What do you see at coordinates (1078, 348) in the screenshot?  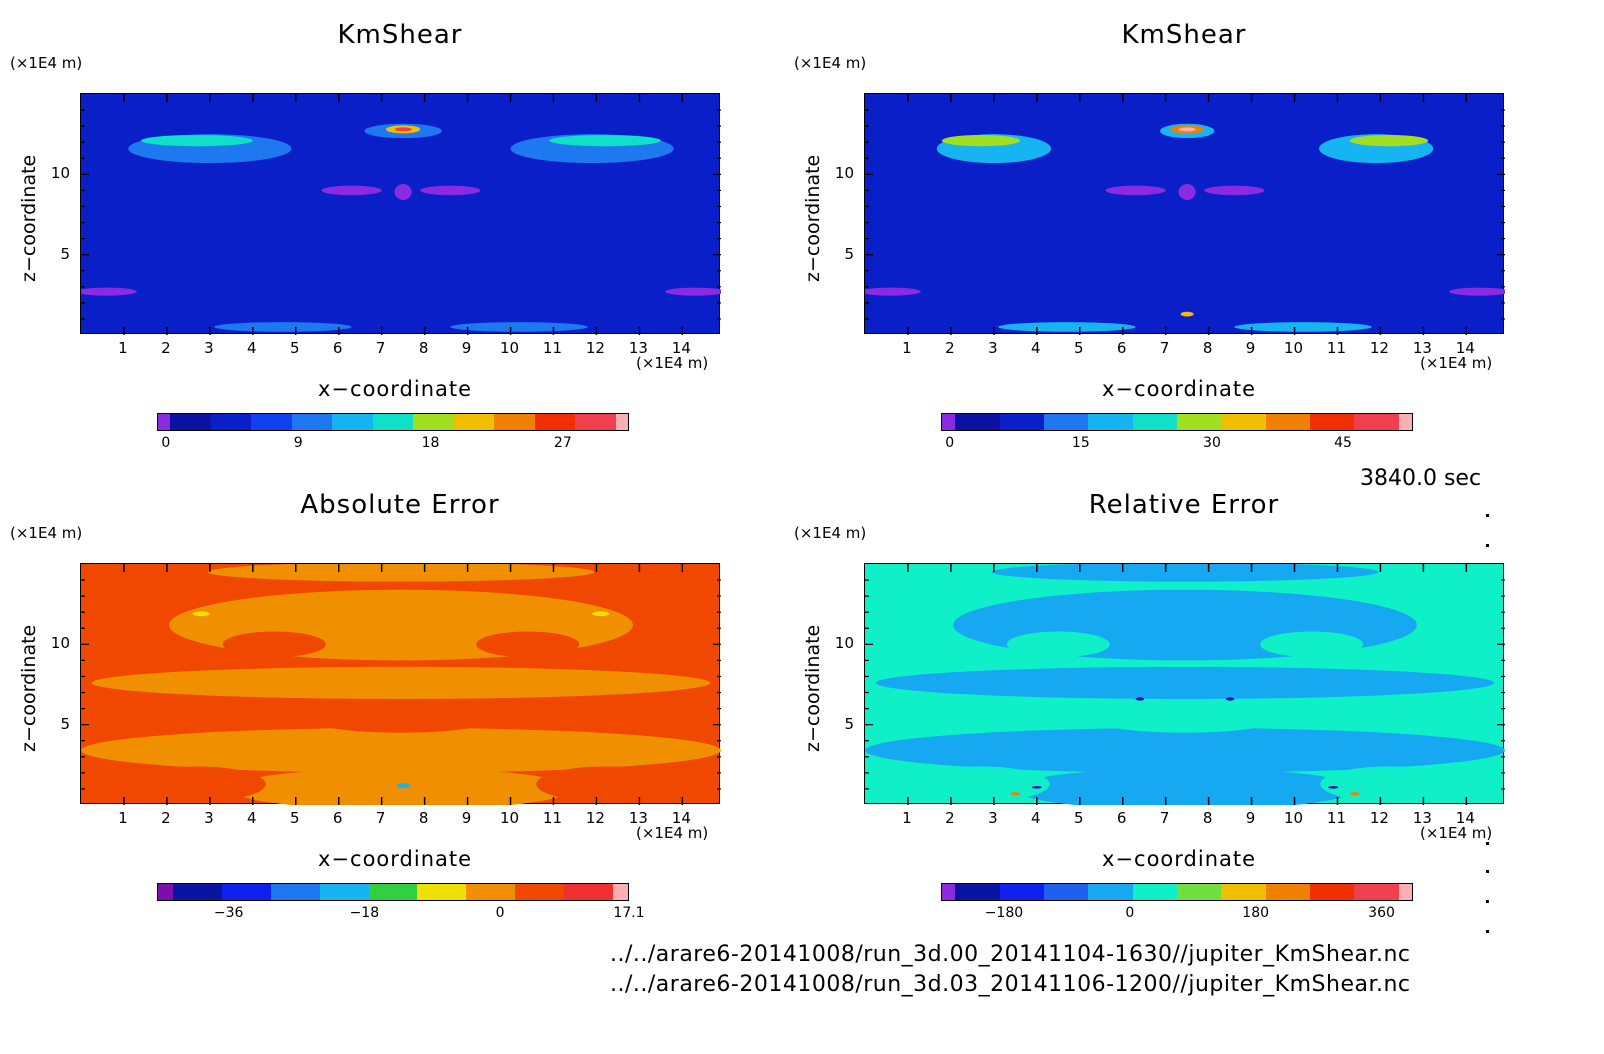 I see `x-tick-label: 5` at bounding box center [1078, 348].